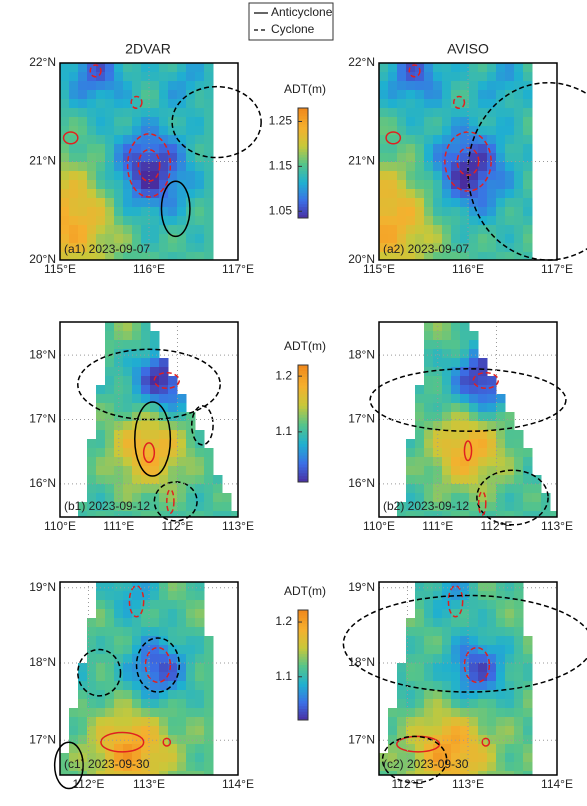 The width and height of the screenshot is (587, 806). Describe the element at coordinates (483, 162) in the screenshot. I see `map-panel` at that location.